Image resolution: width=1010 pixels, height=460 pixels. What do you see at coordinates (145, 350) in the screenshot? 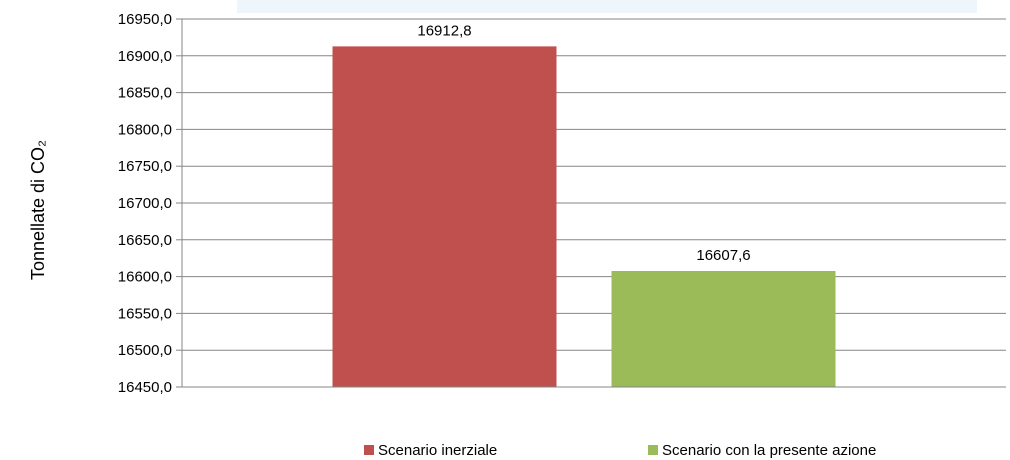
I see `y-tick-label: 16500,0` at bounding box center [145, 350].